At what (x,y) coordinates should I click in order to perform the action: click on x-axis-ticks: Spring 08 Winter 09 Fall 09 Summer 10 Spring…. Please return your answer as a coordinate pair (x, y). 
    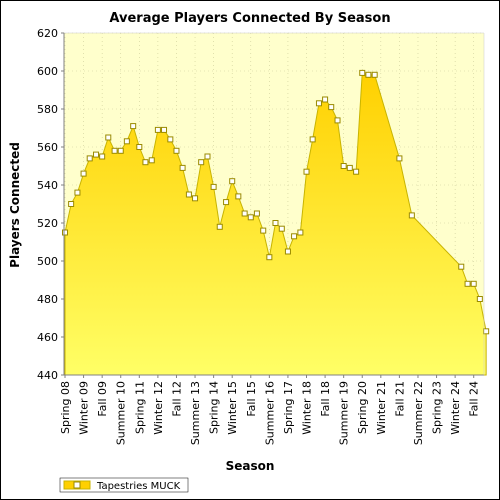
    Looking at the image, I should click on (270, 410).